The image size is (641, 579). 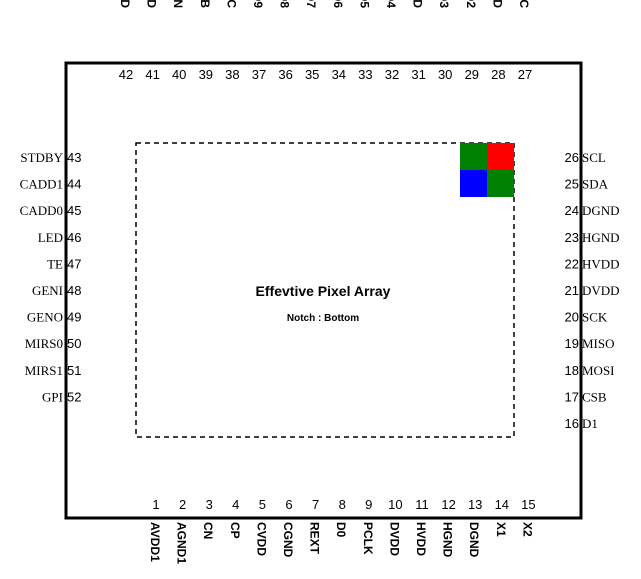 I want to click on pin-number: 9, so click(x=368, y=504).